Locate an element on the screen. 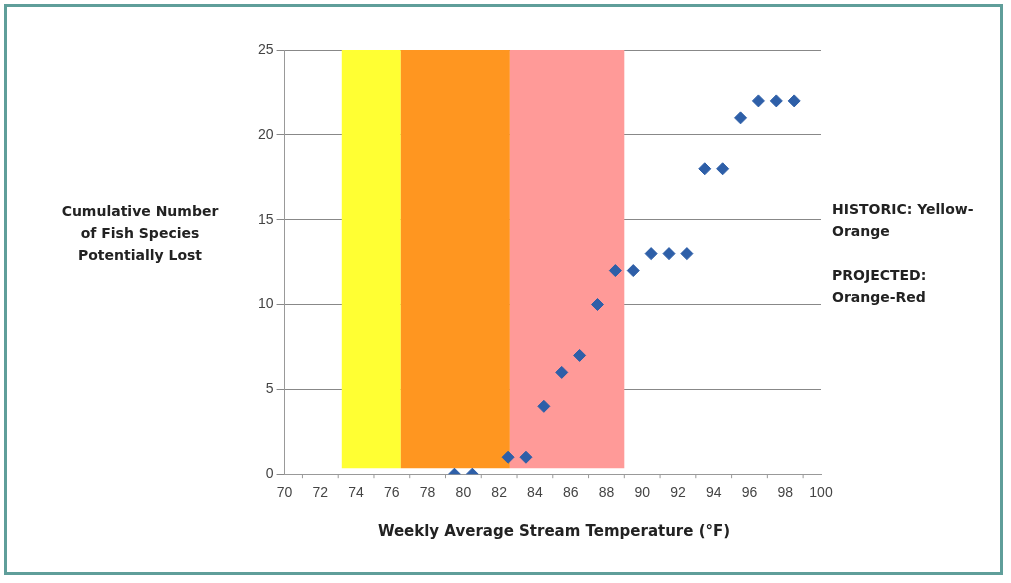 The height and width of the screenshot is (583, 1011). x-tick-label: 94 is located at coordinates (713, 492).